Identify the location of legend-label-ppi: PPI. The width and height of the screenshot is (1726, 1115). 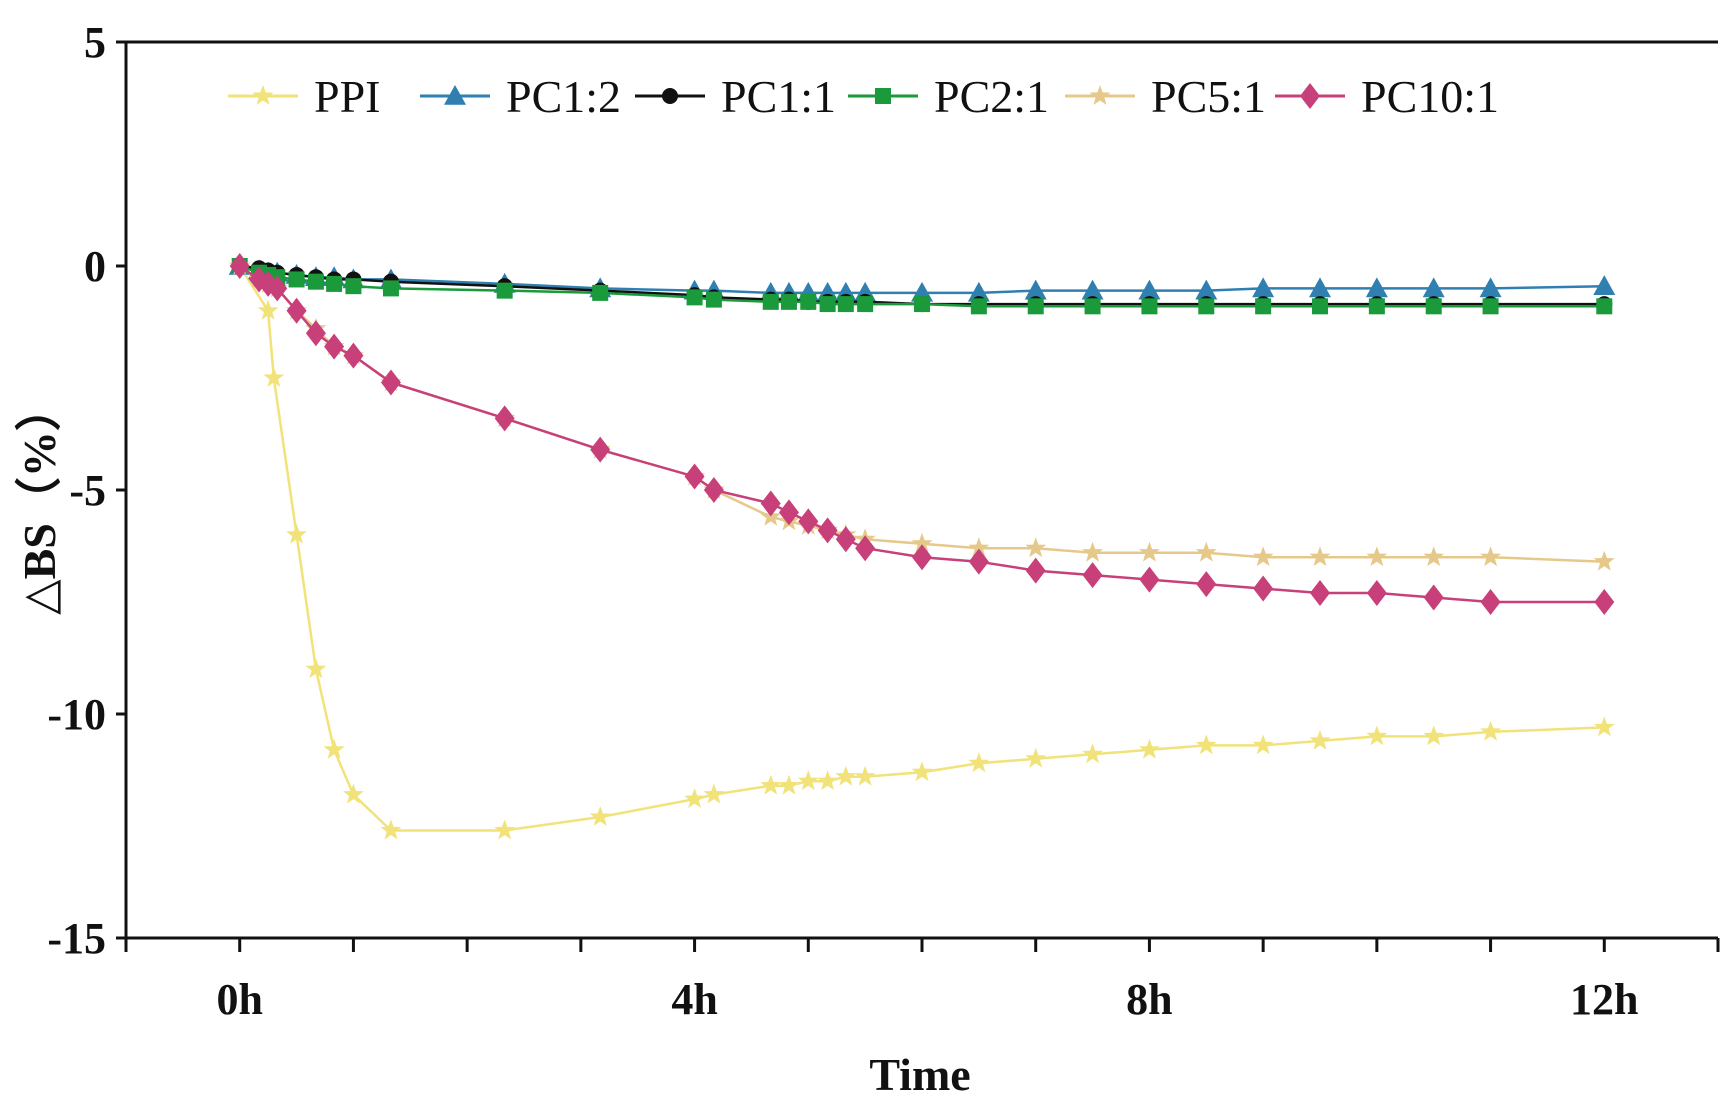
(347, 96).